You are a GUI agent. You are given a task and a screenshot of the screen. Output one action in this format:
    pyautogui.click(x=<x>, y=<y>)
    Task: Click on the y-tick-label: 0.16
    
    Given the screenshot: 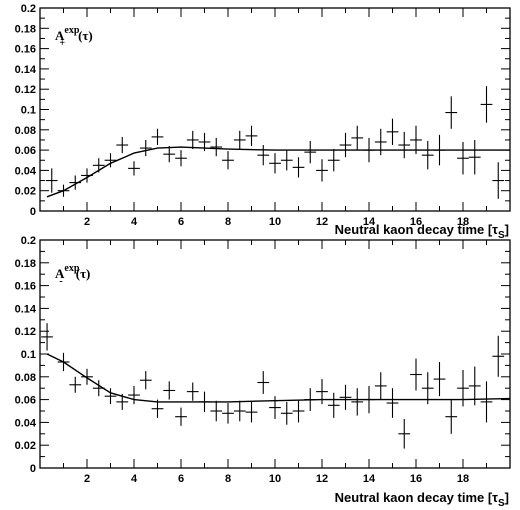 What is the action you would take?
    pyautogui.click(x=25, y=50)
    